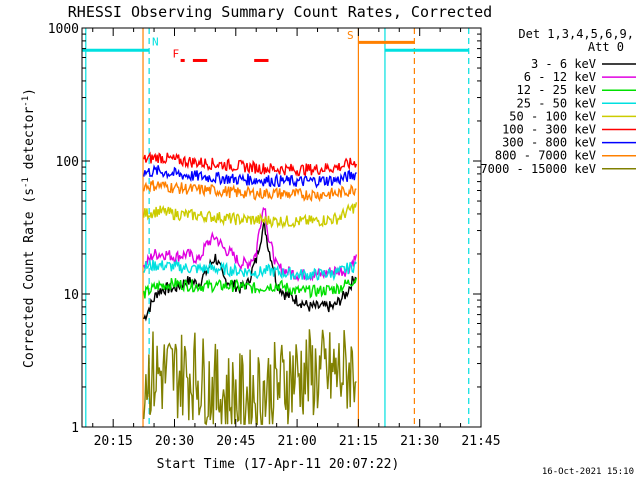 Image resolution: width=640 pixels, height=480 pixels. Describe the element at coordinates (560, 77) in the screenshot. I see `legend-label-1: 6 - 12 keV` at that location.